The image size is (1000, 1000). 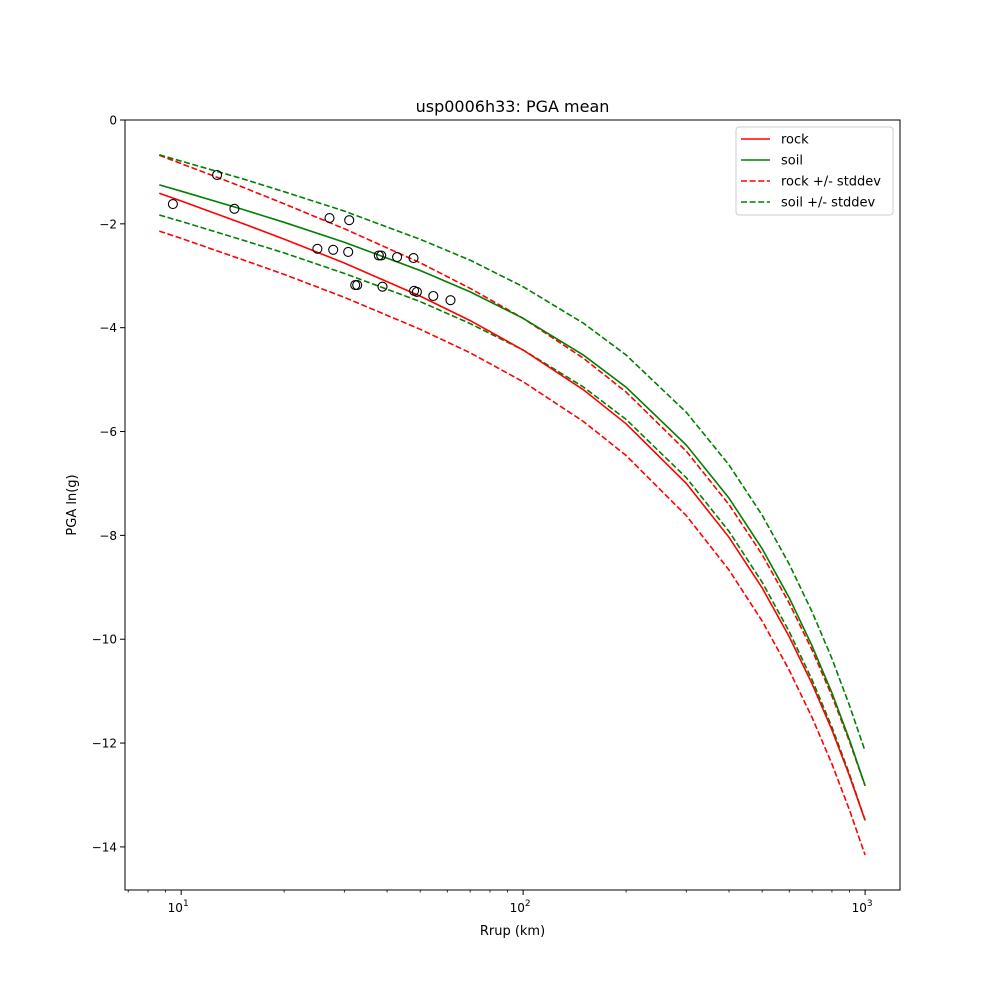 I want to click on legend-label: soil +/- stddev, so click(x=828, y=203).